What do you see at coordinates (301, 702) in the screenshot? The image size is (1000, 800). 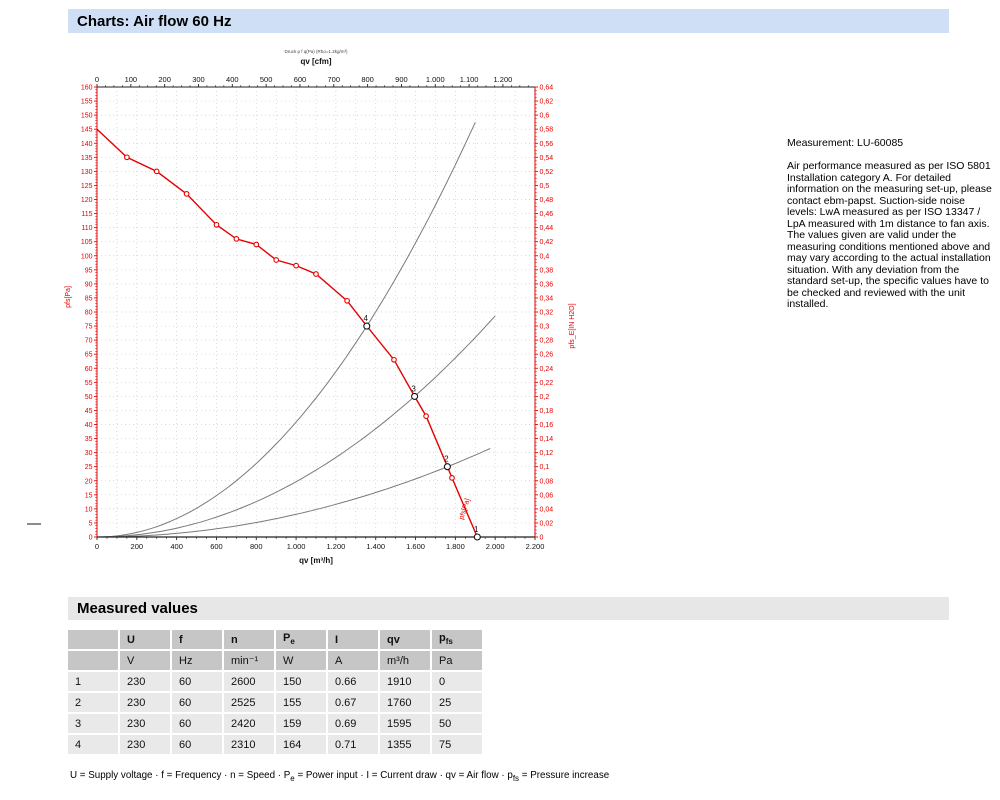 I see `table-cell: 155` at bounding box center [301, 702].